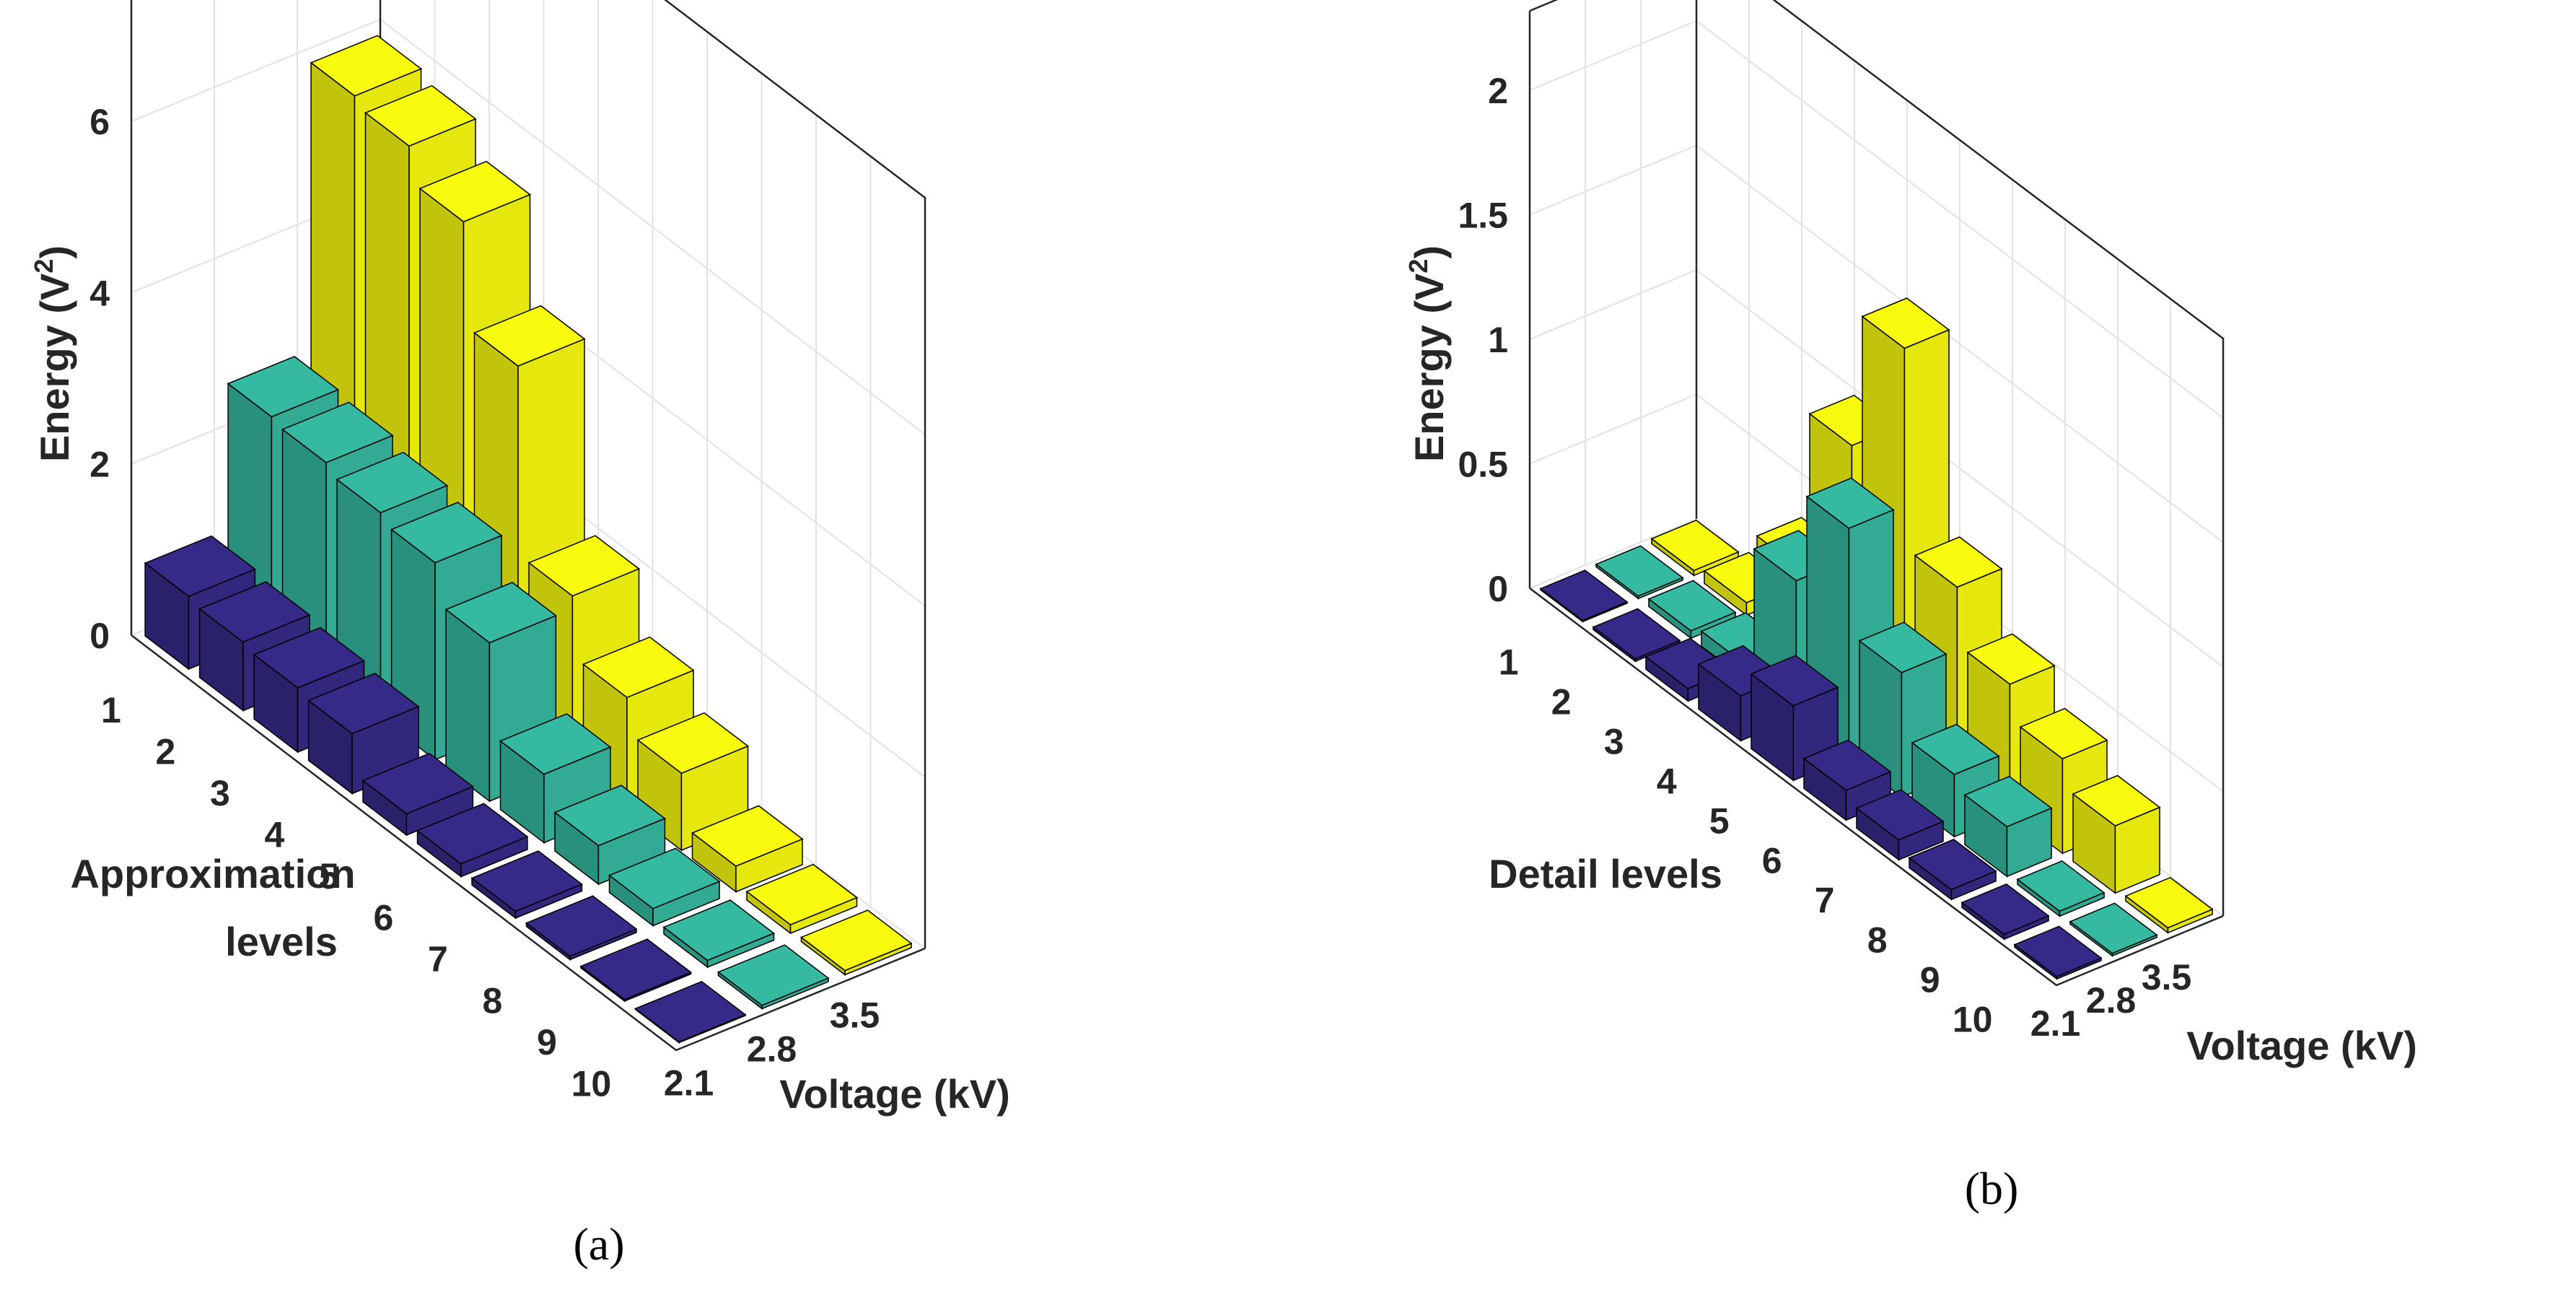  I want to click on bar-2.1-level-7, so click(526, 885).